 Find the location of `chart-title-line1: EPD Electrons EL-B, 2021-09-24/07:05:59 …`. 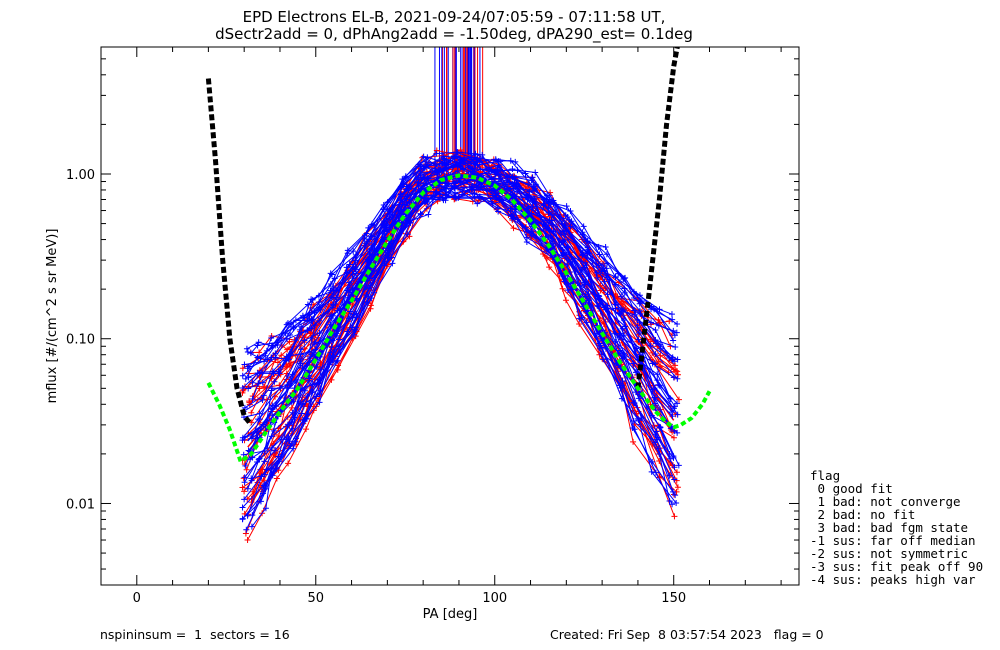

chart-title-line1: EPD Electrons EL-B, 2021-09-24/07:05:59 … is located at coordinates (454, 17).